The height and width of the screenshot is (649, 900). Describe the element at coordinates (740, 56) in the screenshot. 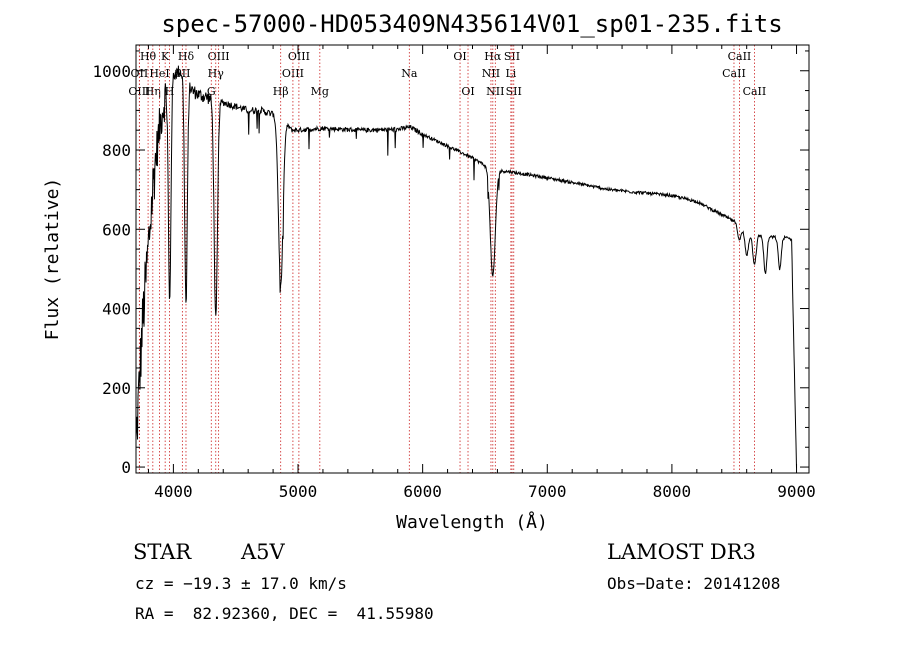

I see `line-marker-label: CaII` at that location.